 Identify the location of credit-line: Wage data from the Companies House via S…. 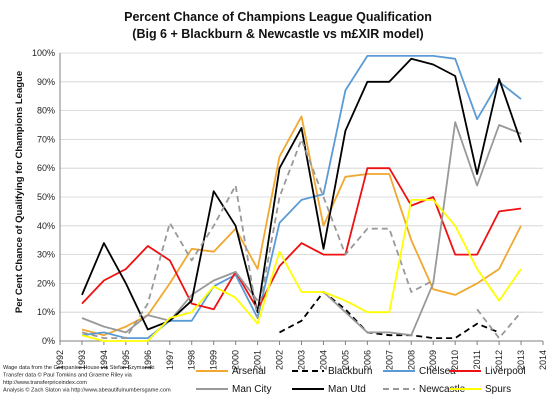
(79, 368).